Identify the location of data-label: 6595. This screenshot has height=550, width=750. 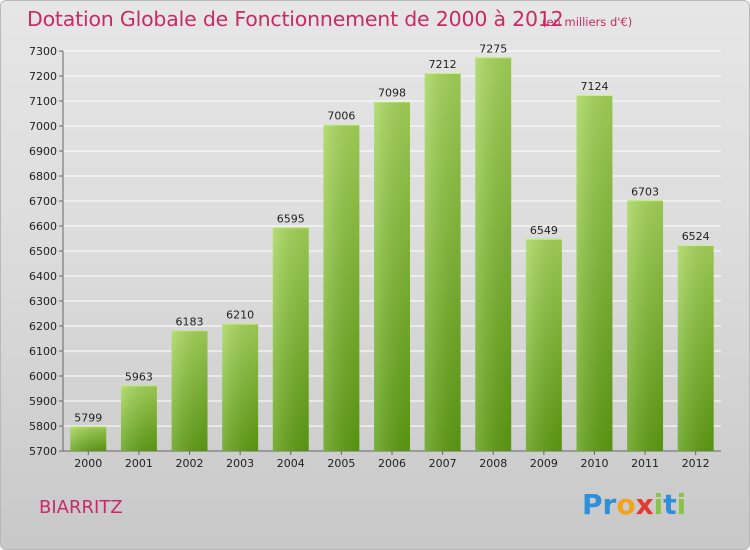
(291, 218).